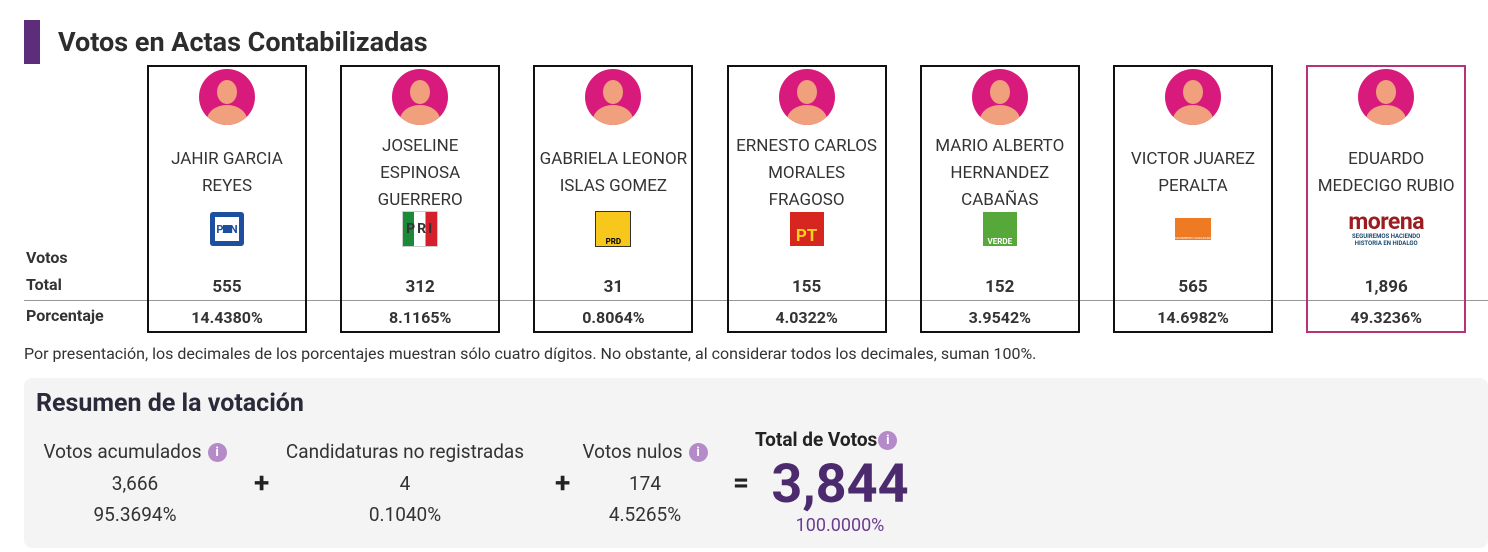  I want to click on summary-value: 174, so click(645, 483).